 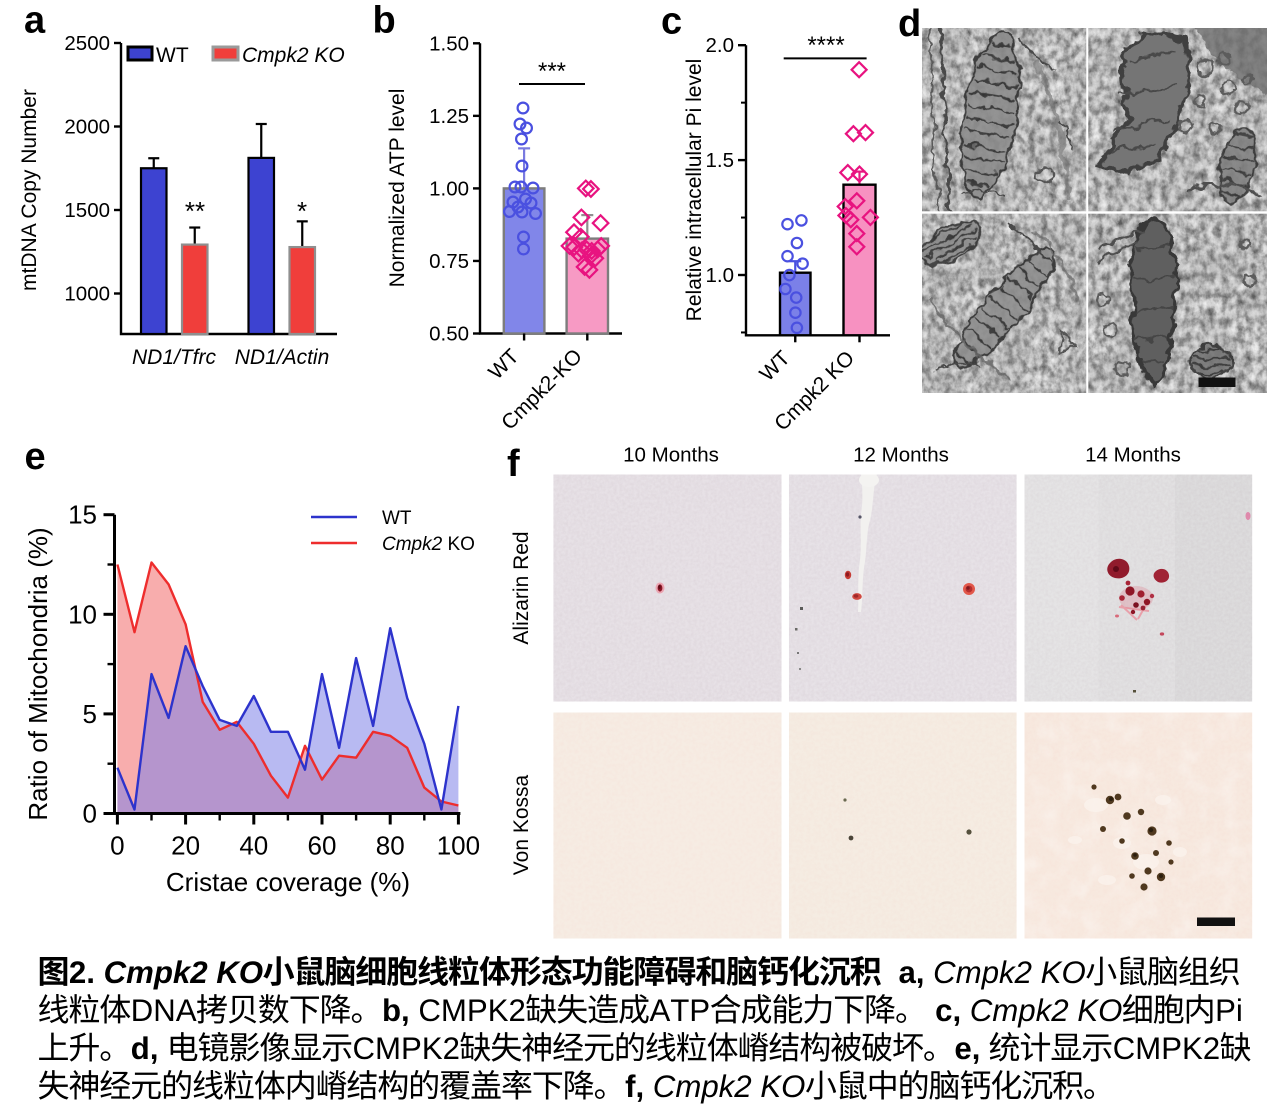 I want to click on svg-text: 0.50, so click(x=449, y=334).